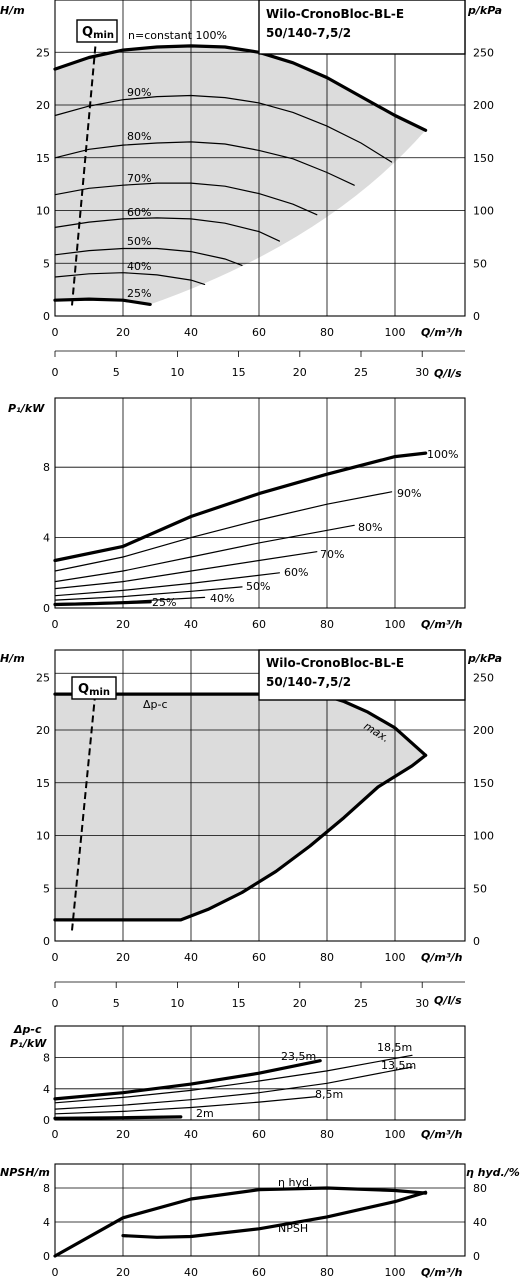 This screenshot has height=1280, width=523. What do you see at coordinates (139, 136) in the screenshot?
I see `speed-label: 80%` at bounding box center [139, 136].